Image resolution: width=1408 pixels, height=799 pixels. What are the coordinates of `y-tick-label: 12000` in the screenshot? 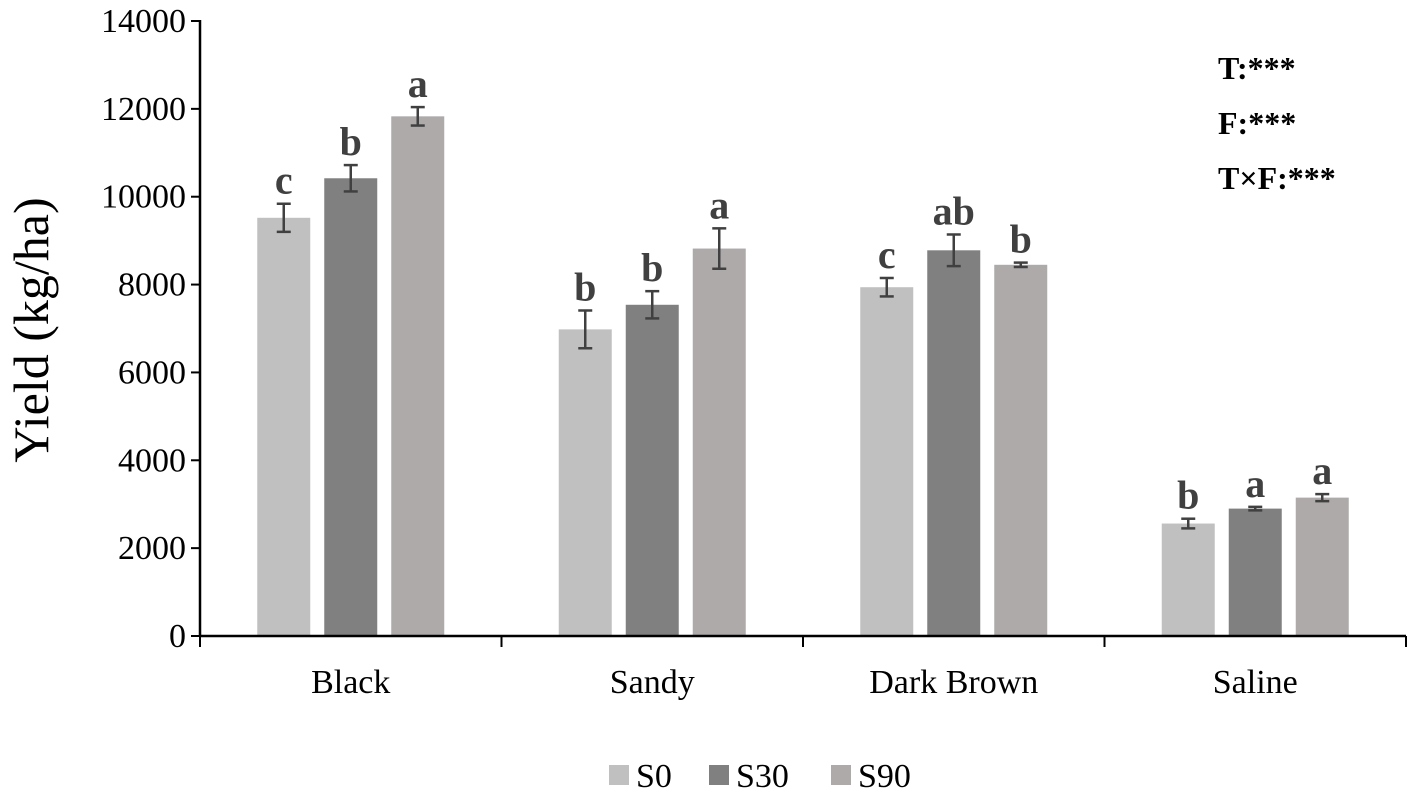 It's located at (143, 109).